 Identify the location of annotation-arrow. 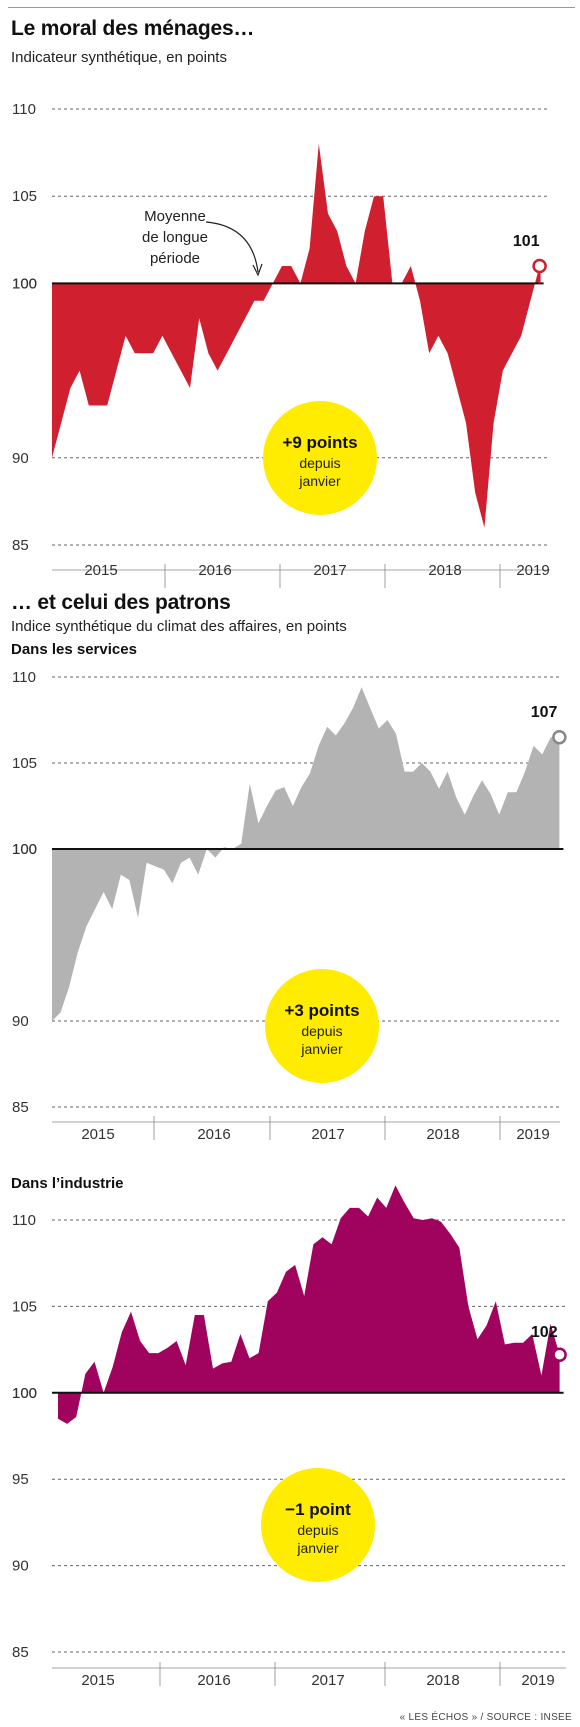
(232, 247).